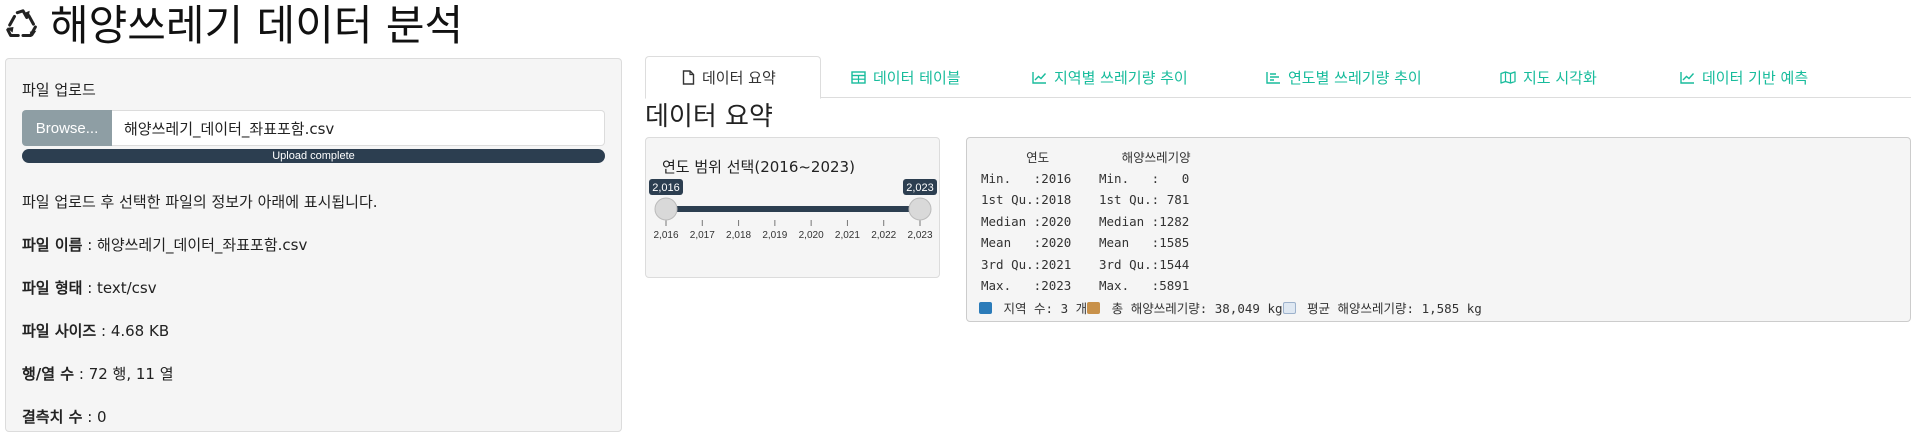  Describe the element at coordinates (1144, 221) in the screenshot. I see `summary-amount-stat: Median :1282` at that location.